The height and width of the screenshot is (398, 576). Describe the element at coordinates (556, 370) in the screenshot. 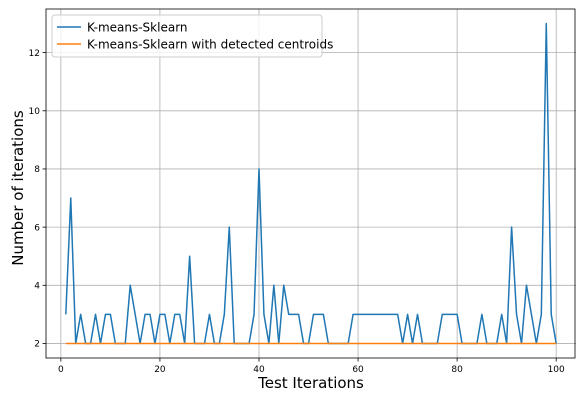

I see `x-tick-label: 100` at that location.